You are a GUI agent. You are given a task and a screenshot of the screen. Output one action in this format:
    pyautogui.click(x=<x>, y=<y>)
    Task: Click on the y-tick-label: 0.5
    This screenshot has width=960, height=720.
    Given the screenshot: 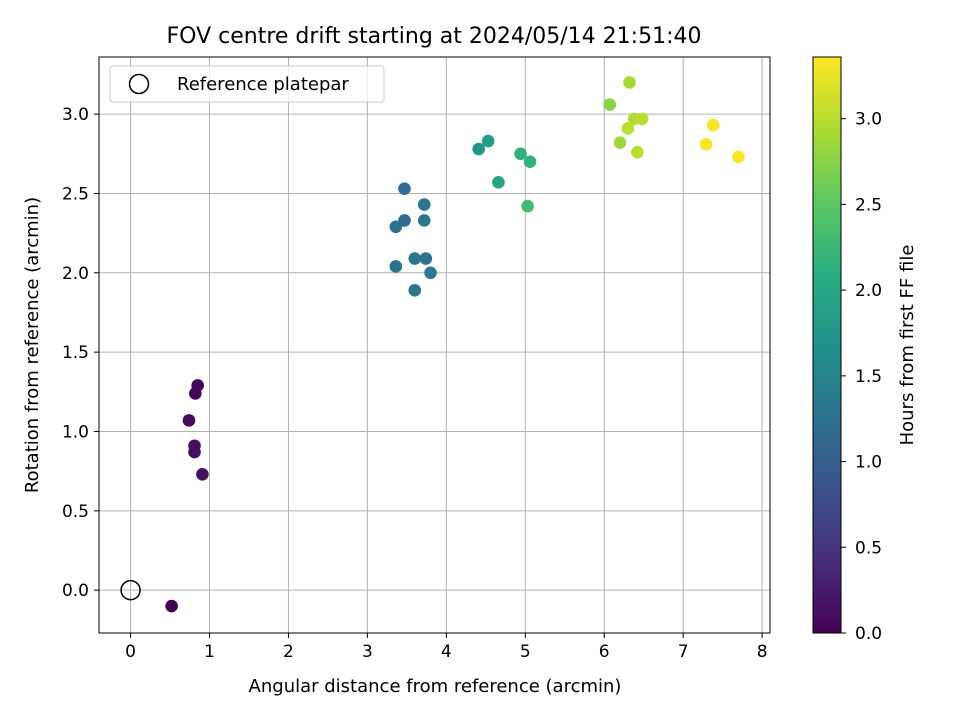 What is the action you would take?
    pyautogui.click(x=75, y=512)
    